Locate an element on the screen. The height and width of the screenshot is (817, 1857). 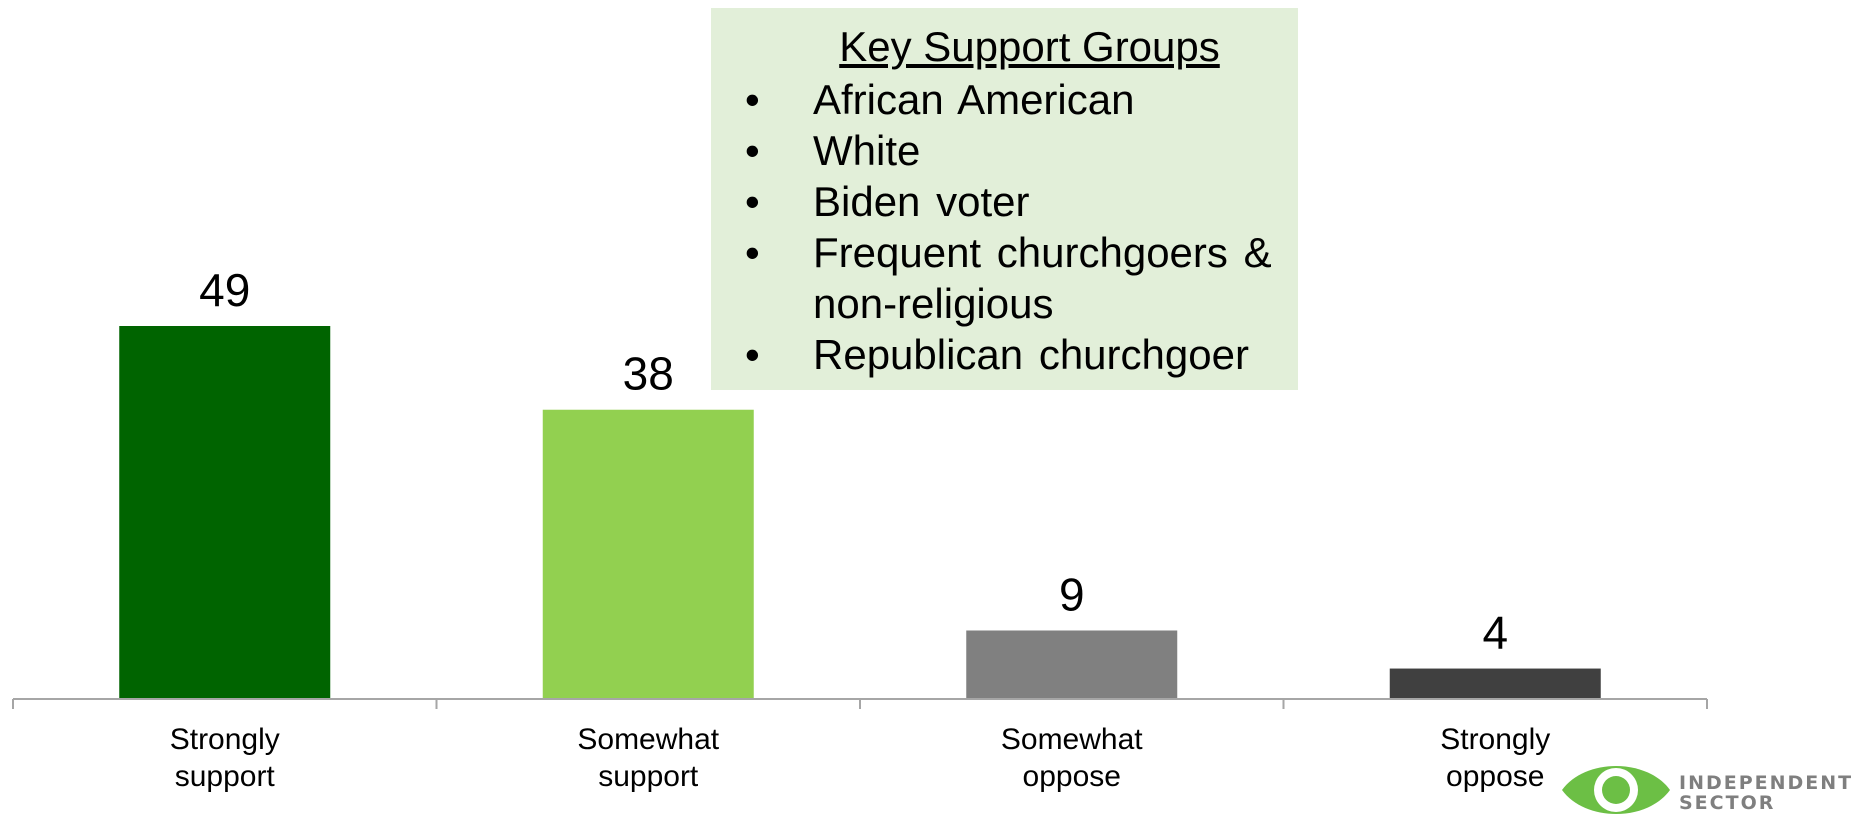
eye-icon is located at coordinates (1616, 790).